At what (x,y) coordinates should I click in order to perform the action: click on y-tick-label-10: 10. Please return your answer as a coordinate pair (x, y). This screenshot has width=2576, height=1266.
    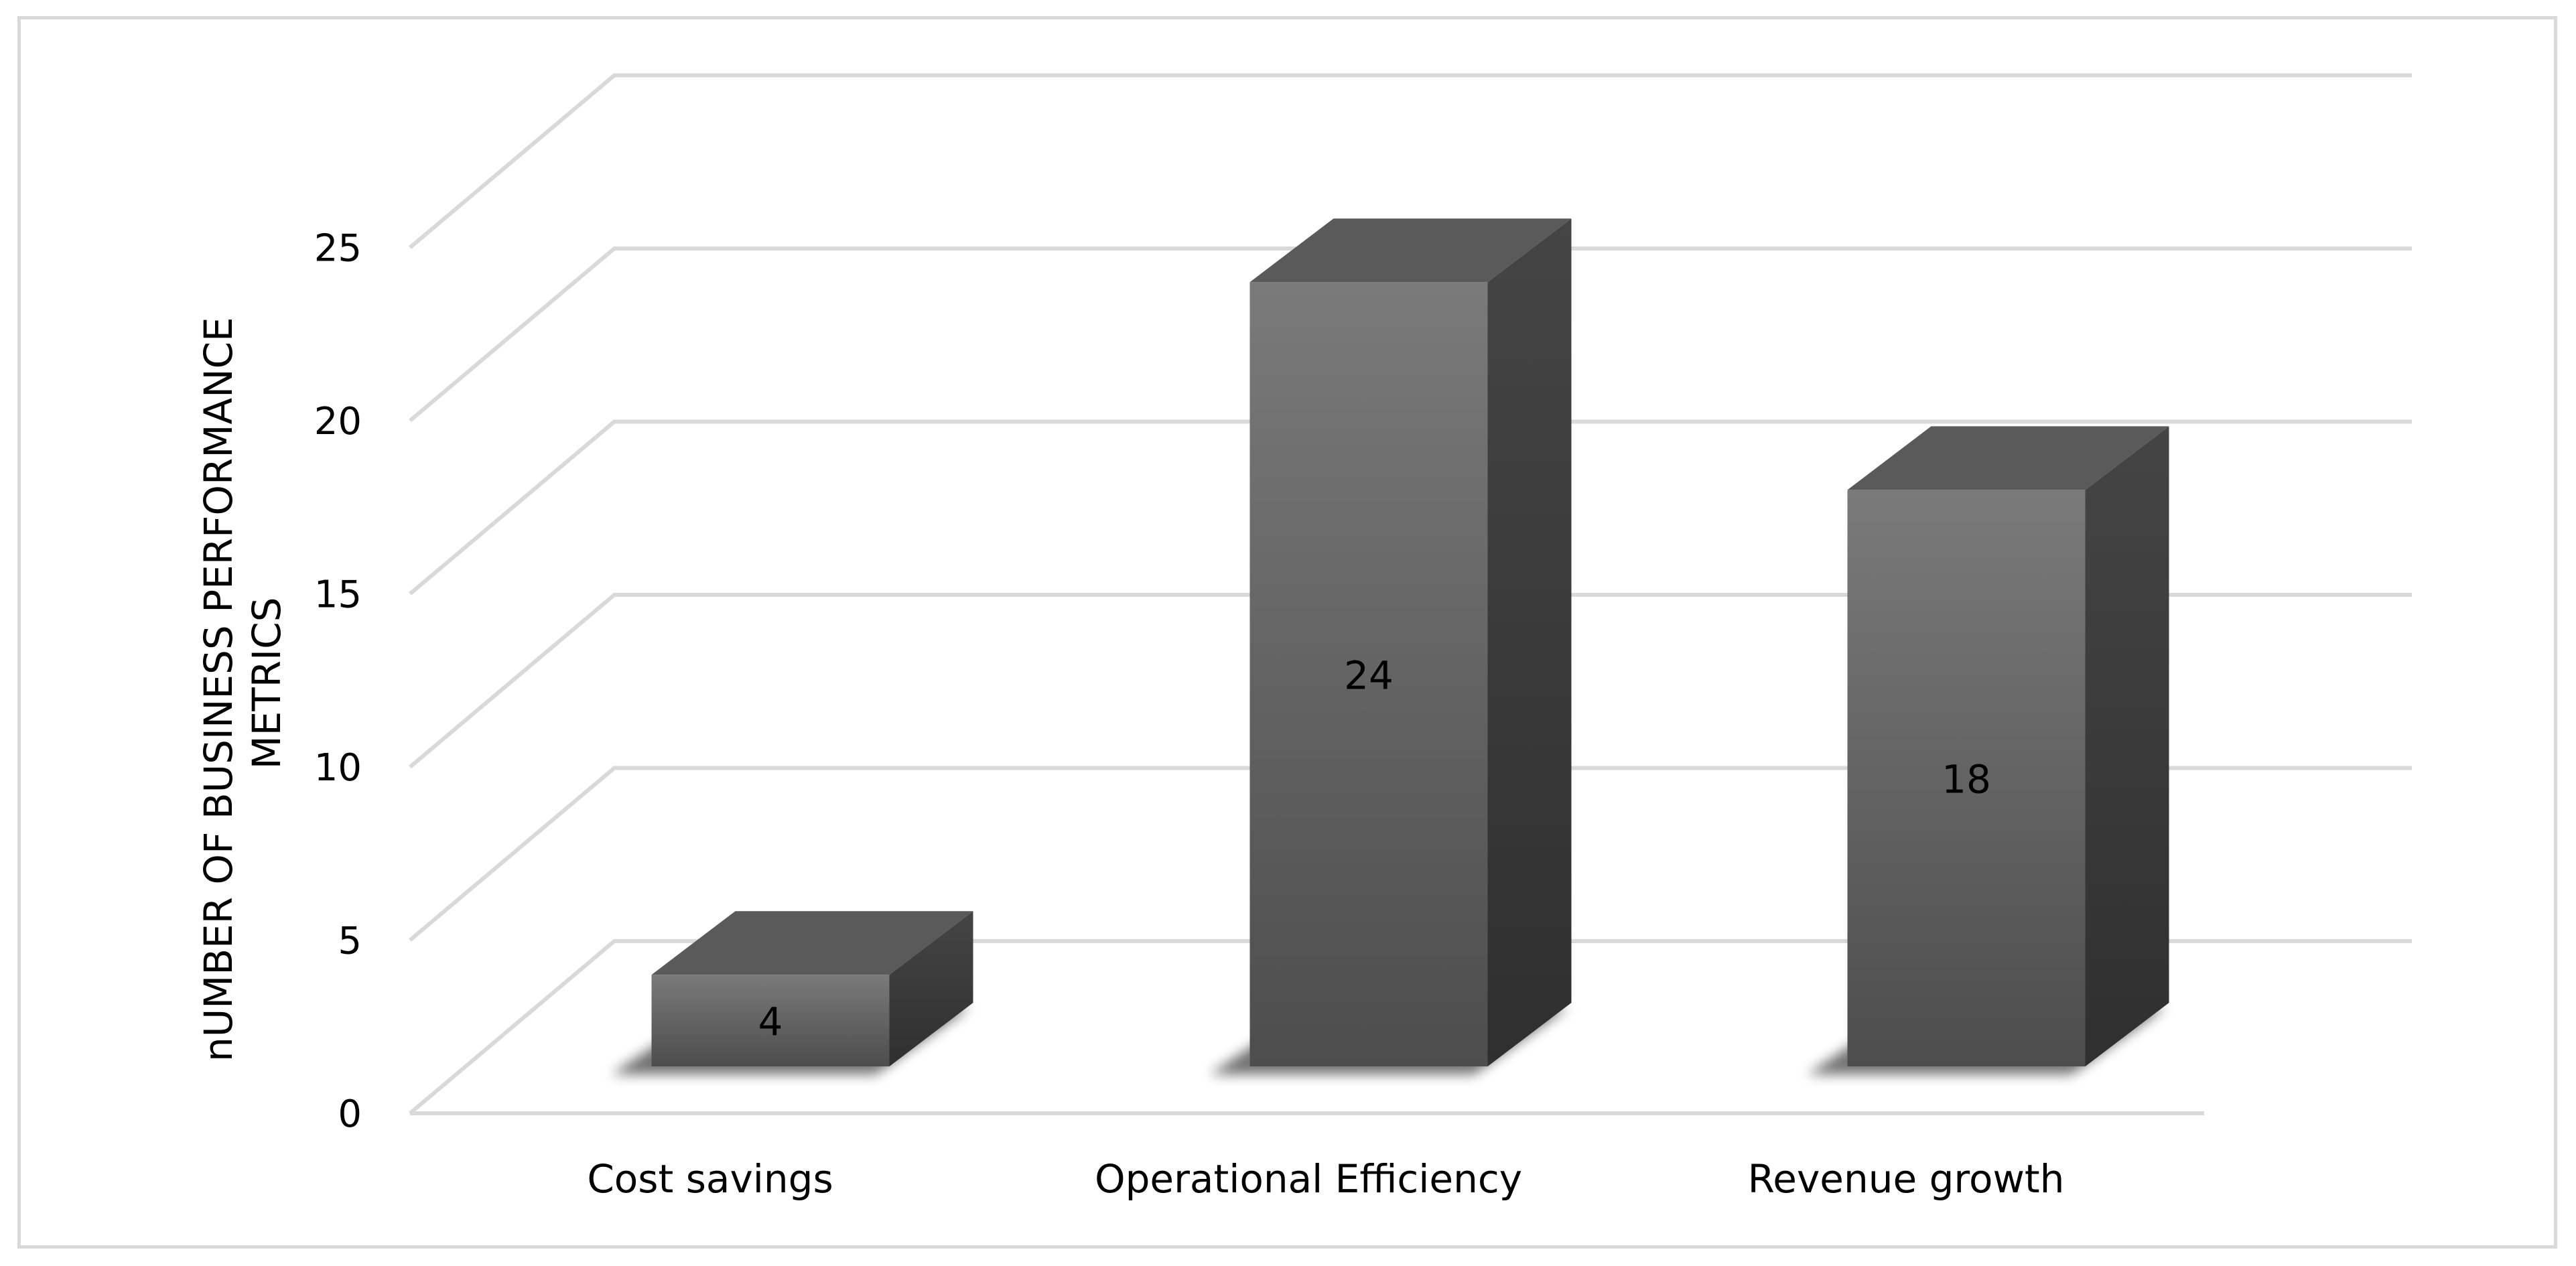
    Looking at the image, I should click on (338, 768).